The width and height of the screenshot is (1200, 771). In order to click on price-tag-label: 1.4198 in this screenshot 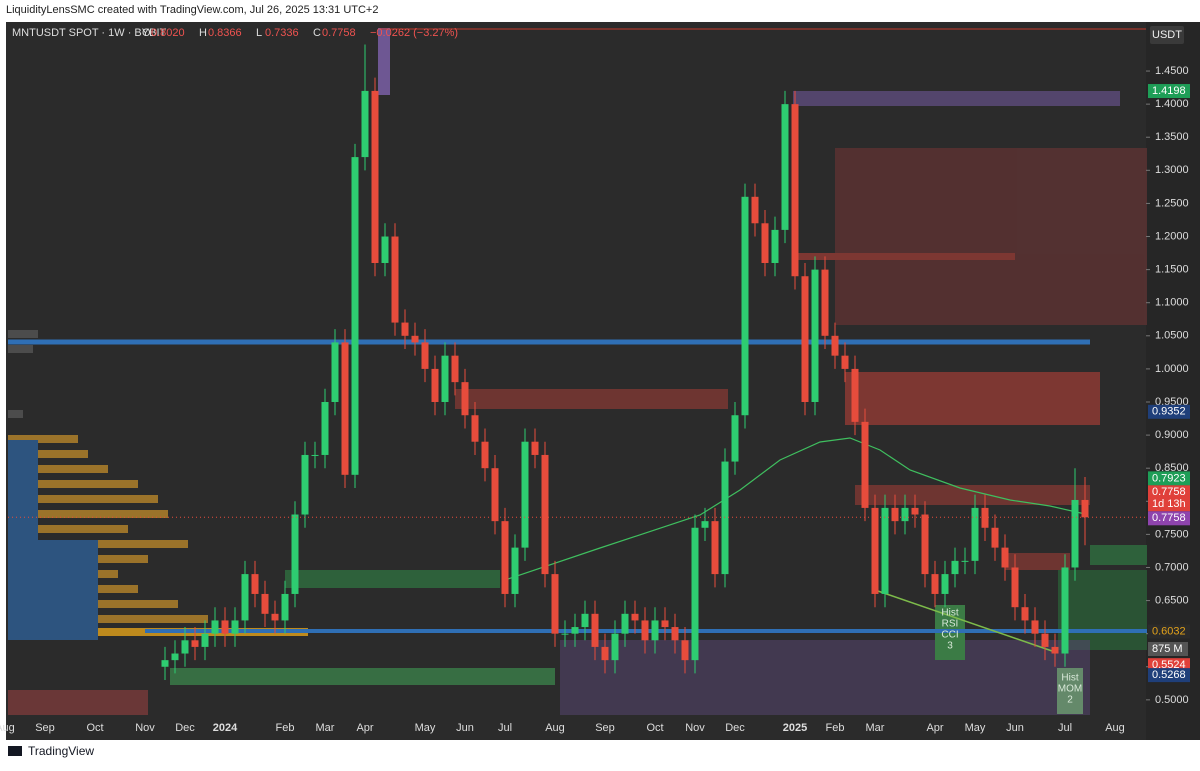, I will do `click(1169, 91)`.